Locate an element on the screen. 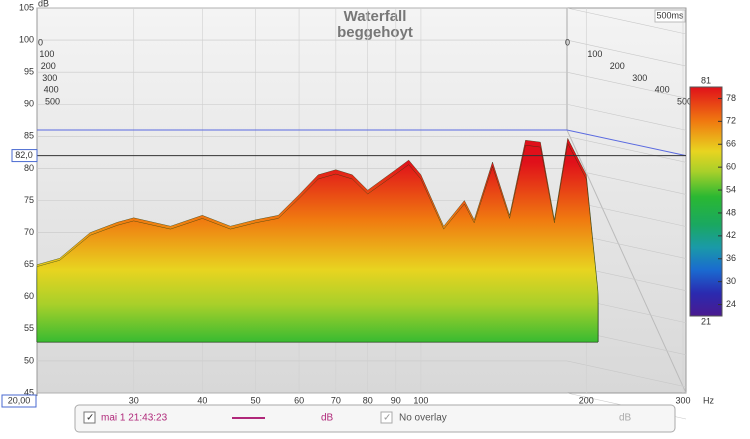 The height and width of the screenshot is (439, 750). colorbar-tick-label: 30 is located at coordinates (731, 281).